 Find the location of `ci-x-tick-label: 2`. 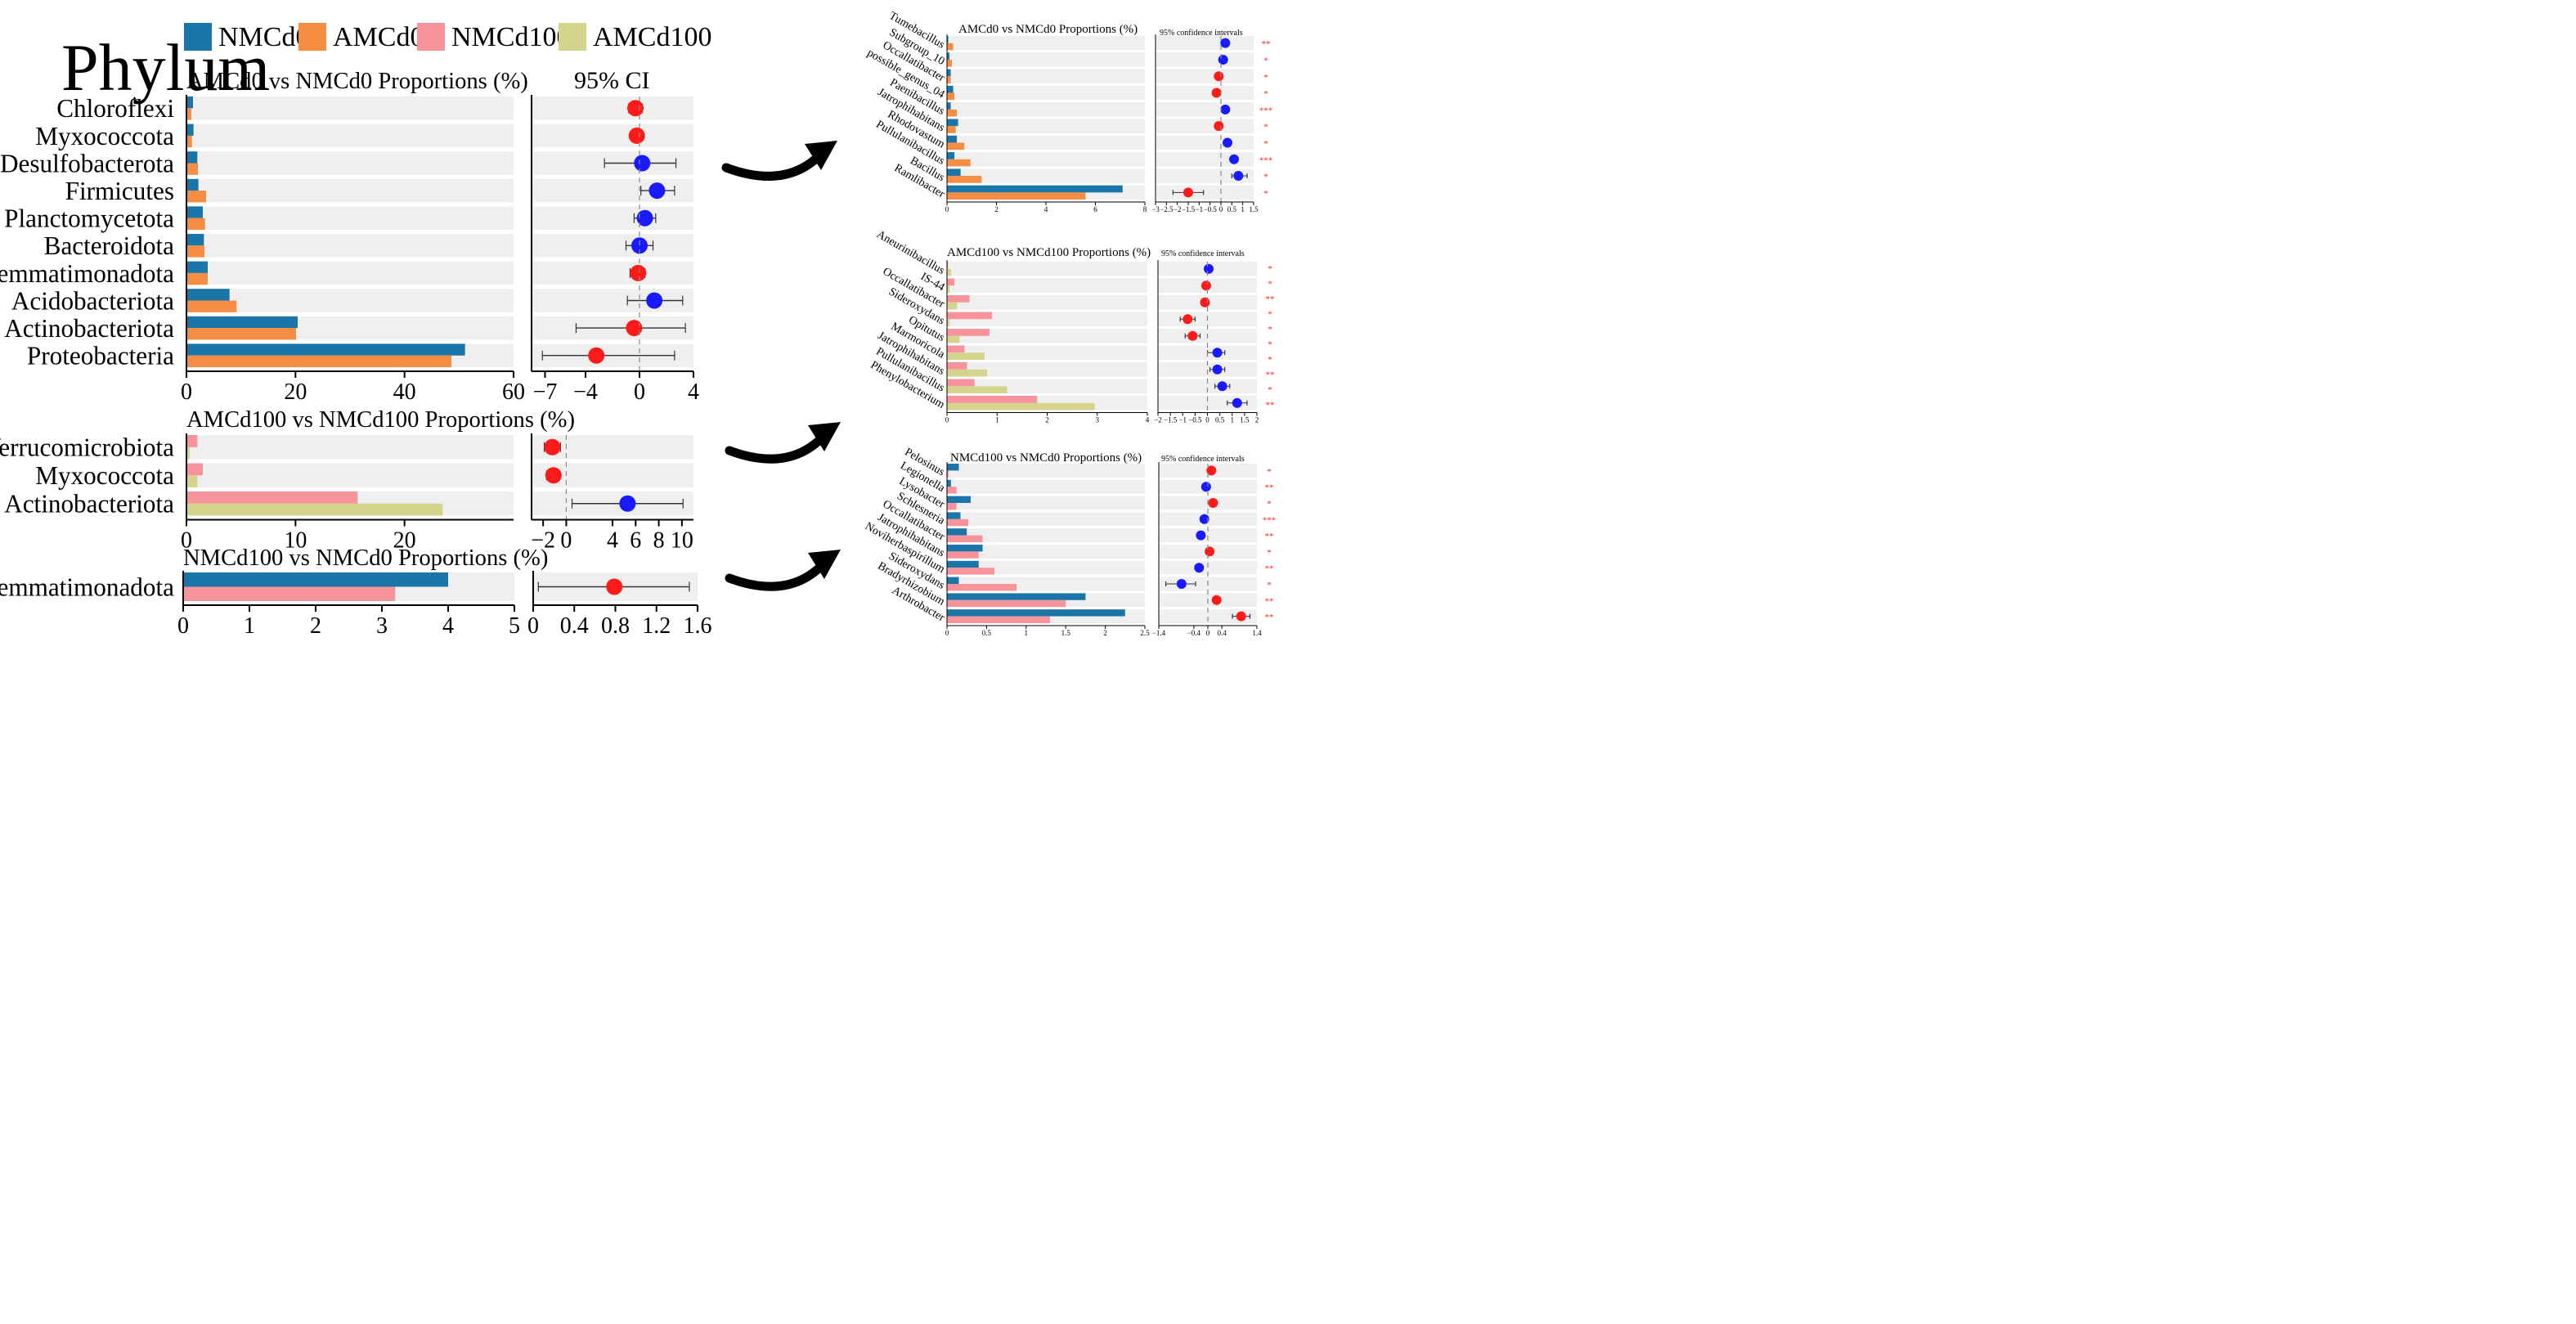

ci-x-tick-label: 2 is located at coordinates (1257, 420).